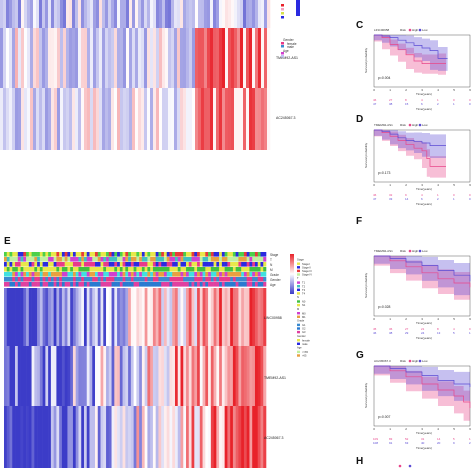  I want to click on km-legend-high: High, so click(415, 30).